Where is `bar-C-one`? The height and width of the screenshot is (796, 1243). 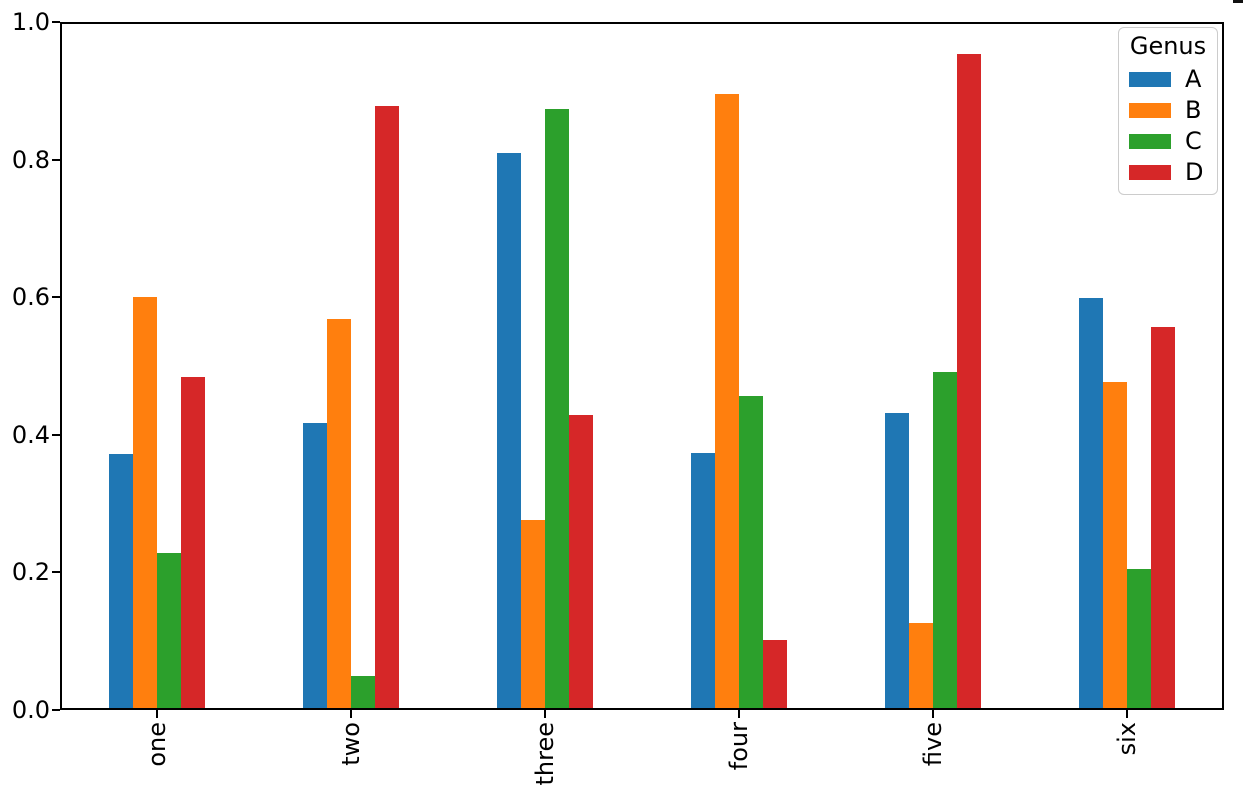
bar-C-one is located at coordinates (169, 630).